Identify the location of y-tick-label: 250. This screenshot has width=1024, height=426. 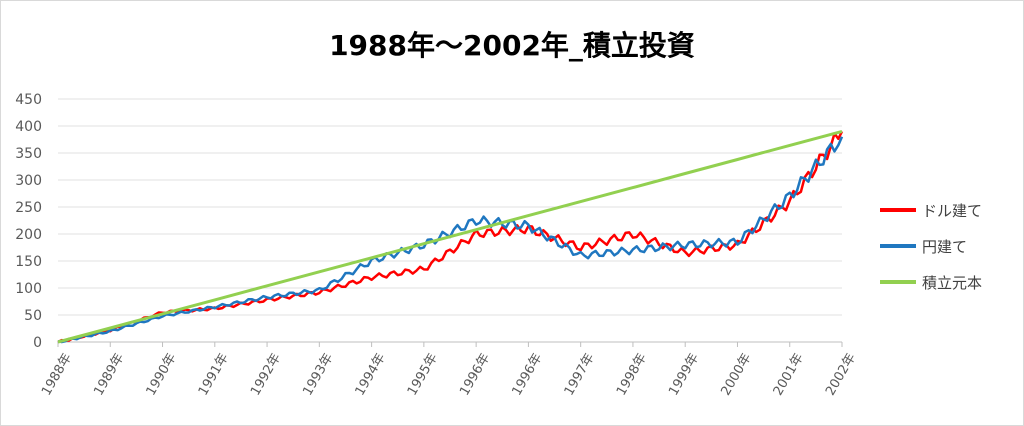
(28, 208).